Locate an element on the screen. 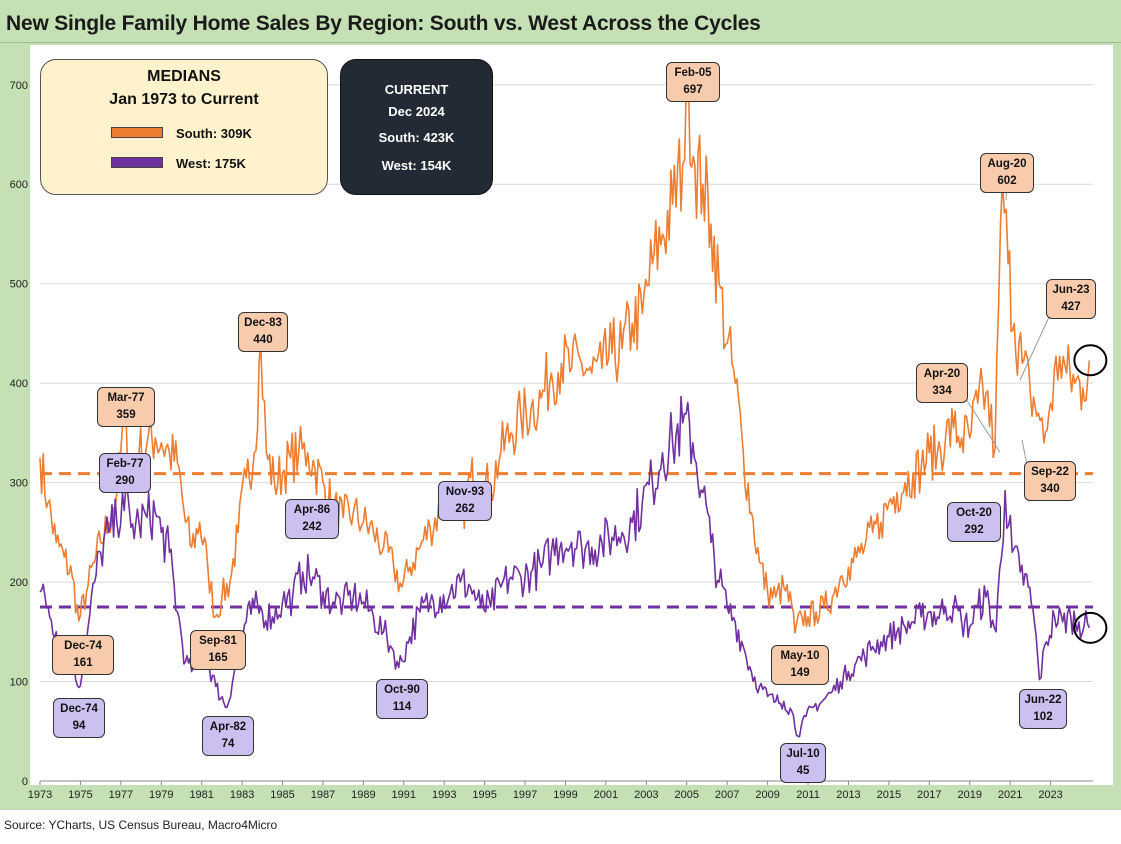 Image resolution: width=1121 pixels, height=844 pixels. west-legend-label: West: 175K is located at coordinates (211, 163).